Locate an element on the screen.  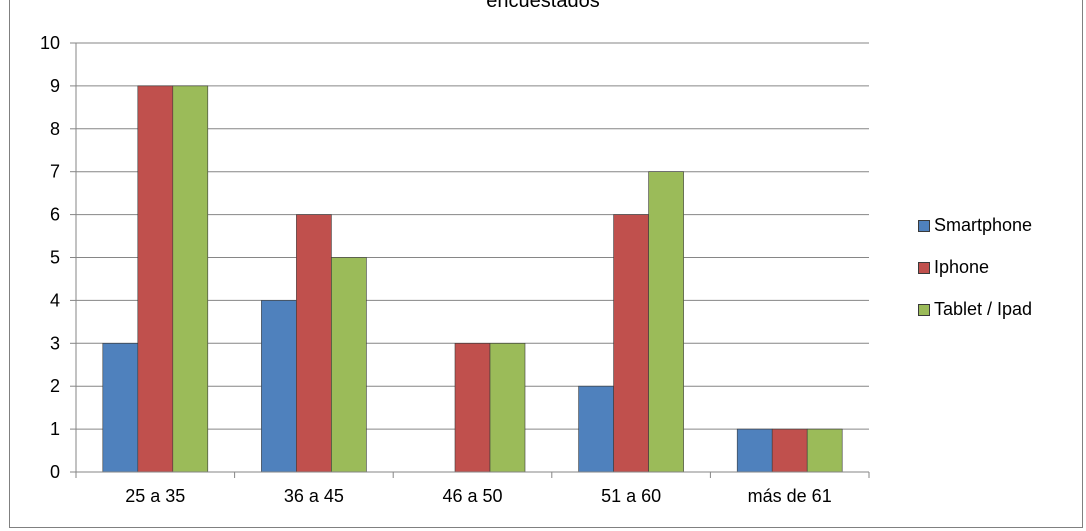
legend-item: Iphone is located at coordinates (975, 267).